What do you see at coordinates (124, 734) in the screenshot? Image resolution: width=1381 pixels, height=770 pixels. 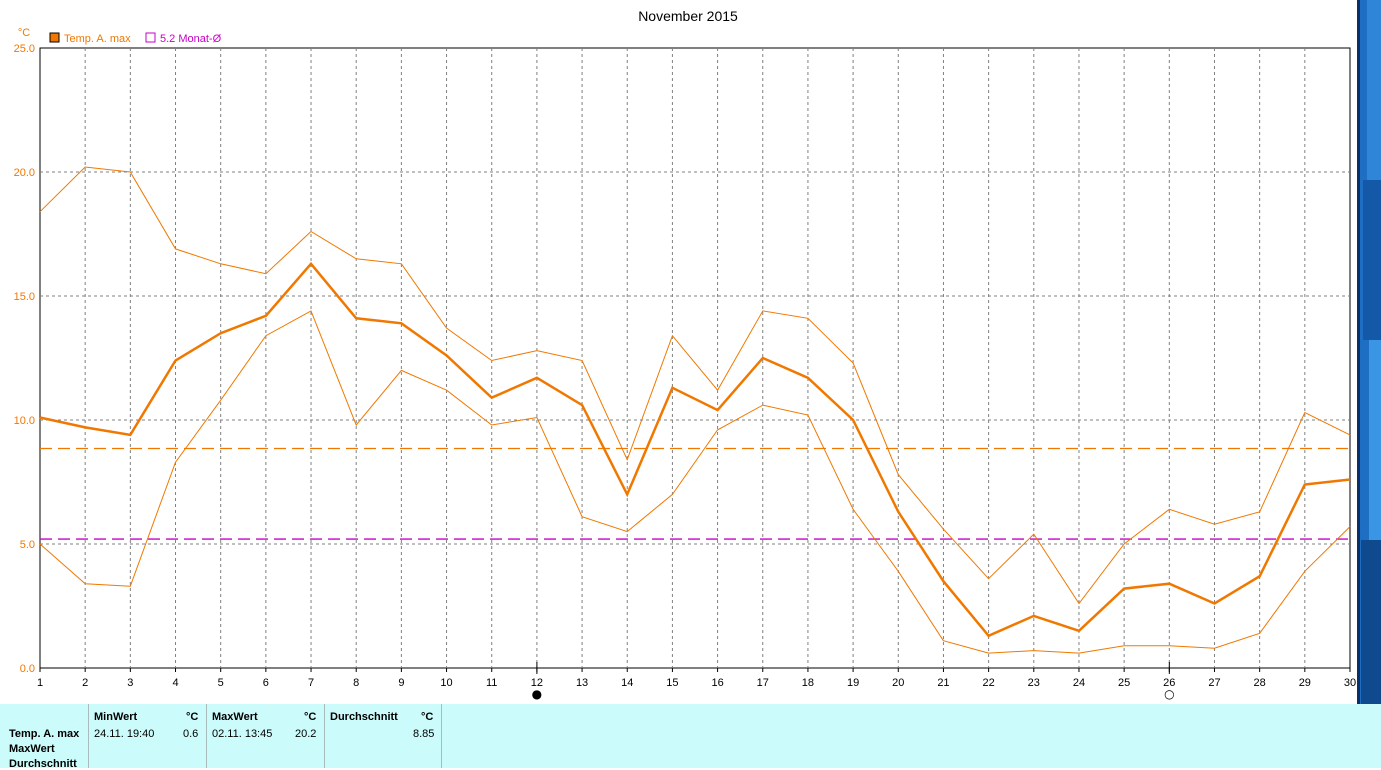 I see `min-datetime: 24.11. 19:40` at bounding box center [124, 734].